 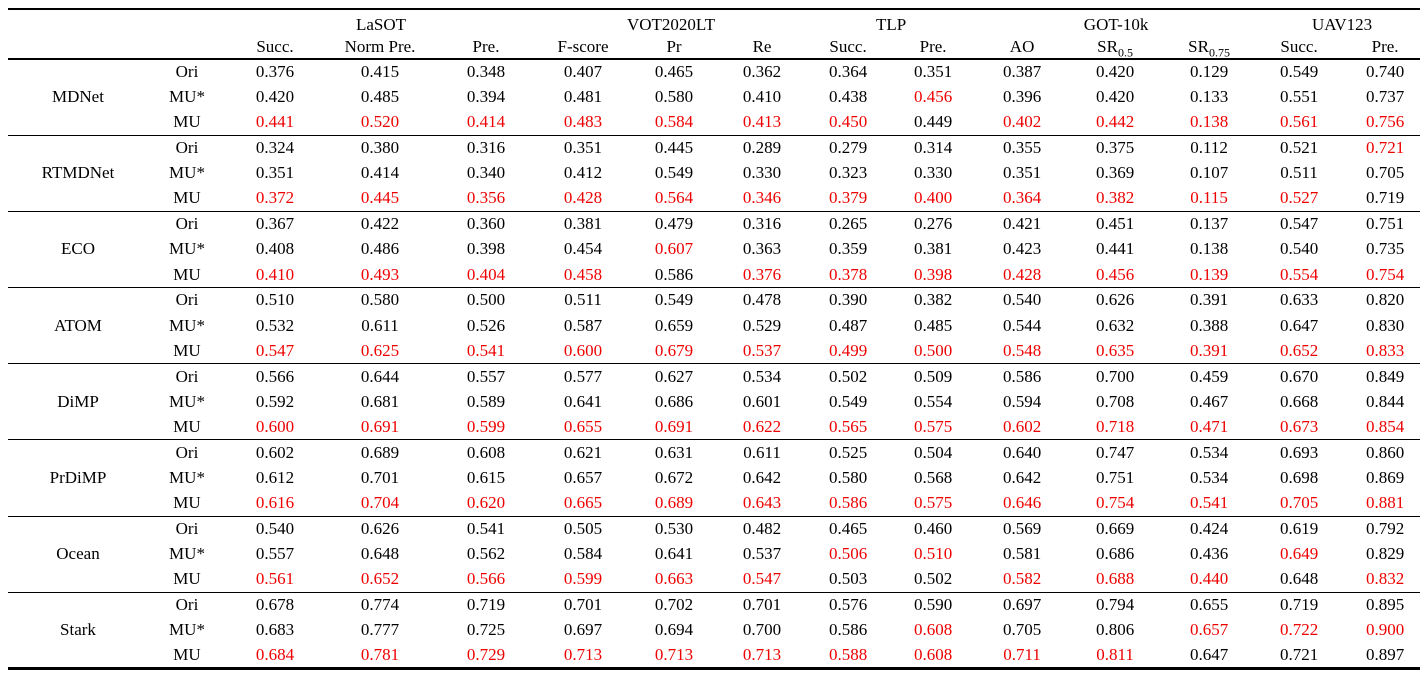 What do you see at coordinates (1209, 147) in the screenshot?
I see `metric-value: 0.112` at bounding box center [1209, 147].